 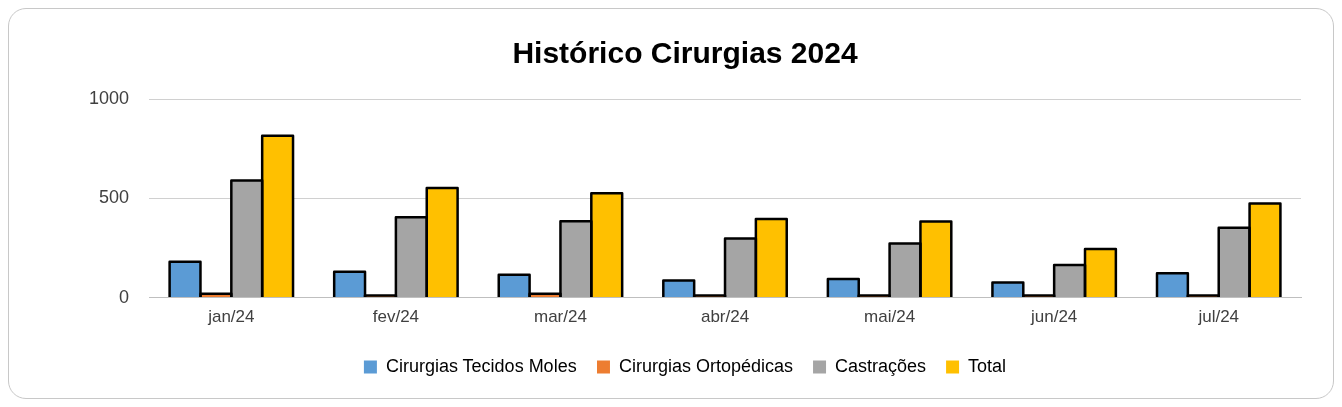 What do you see at coordinates (1218, 317) in the screenshot?
I see `x-tick-label: jul/24` at bounding box center [1218, 317].